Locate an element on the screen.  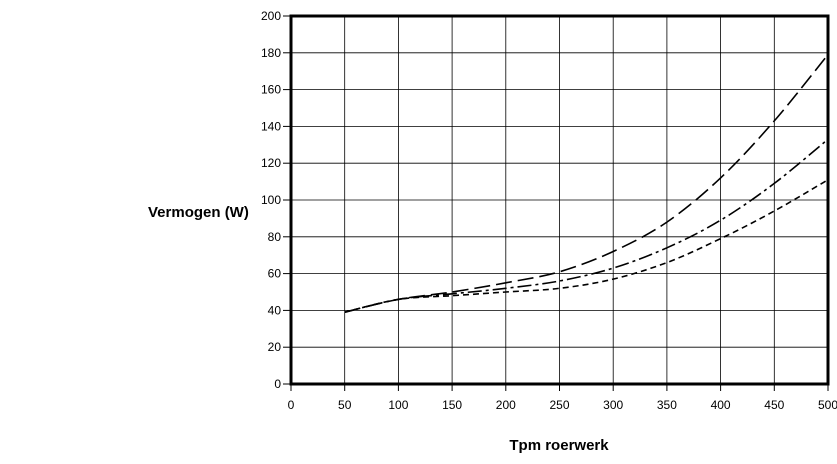
y-tick-label: 160 is located at coordinates (271, 90).